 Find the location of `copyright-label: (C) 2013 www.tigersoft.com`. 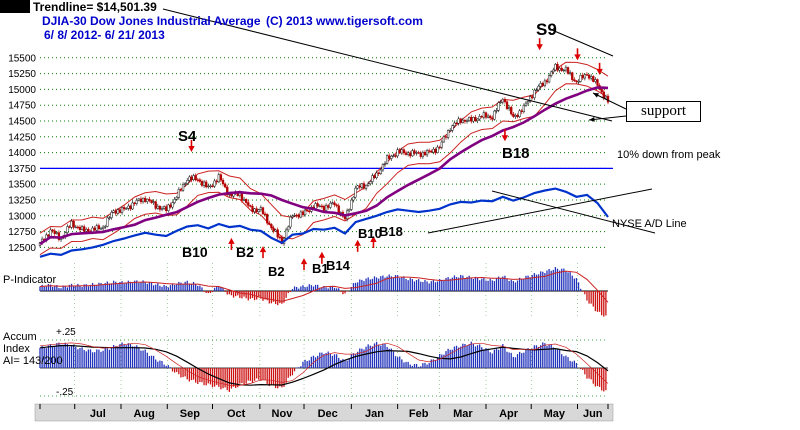

copyright-label: (C) 2013 www.tigersoft.com is located at coordinates (344, 21).